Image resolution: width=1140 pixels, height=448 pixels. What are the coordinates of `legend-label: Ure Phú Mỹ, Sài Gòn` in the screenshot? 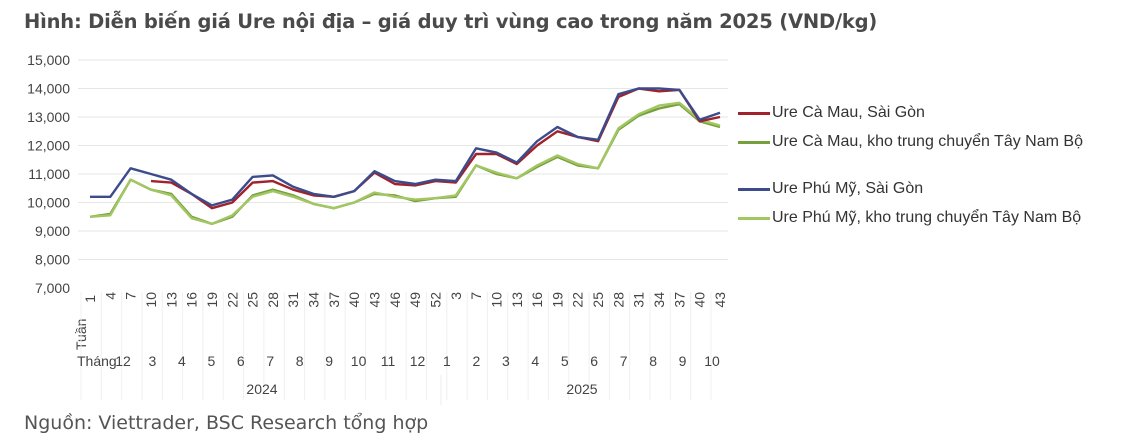 It's located at (848, 188).